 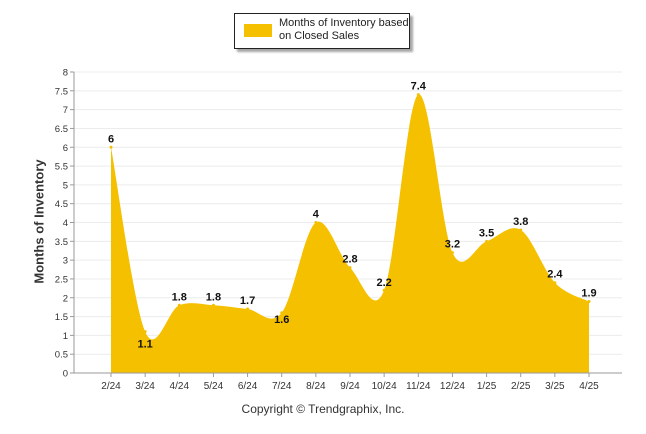 I want to click on data-label: 7.4, so click(x=419, y=87).